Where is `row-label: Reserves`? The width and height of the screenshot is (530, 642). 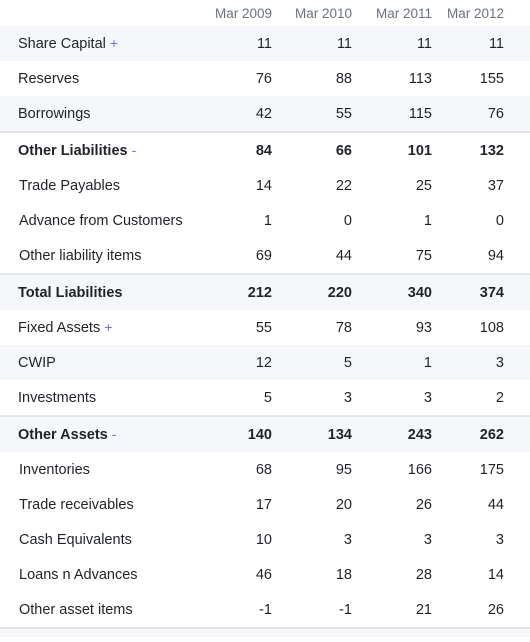
row-label: Reserves is located at coordinates (49, 78).